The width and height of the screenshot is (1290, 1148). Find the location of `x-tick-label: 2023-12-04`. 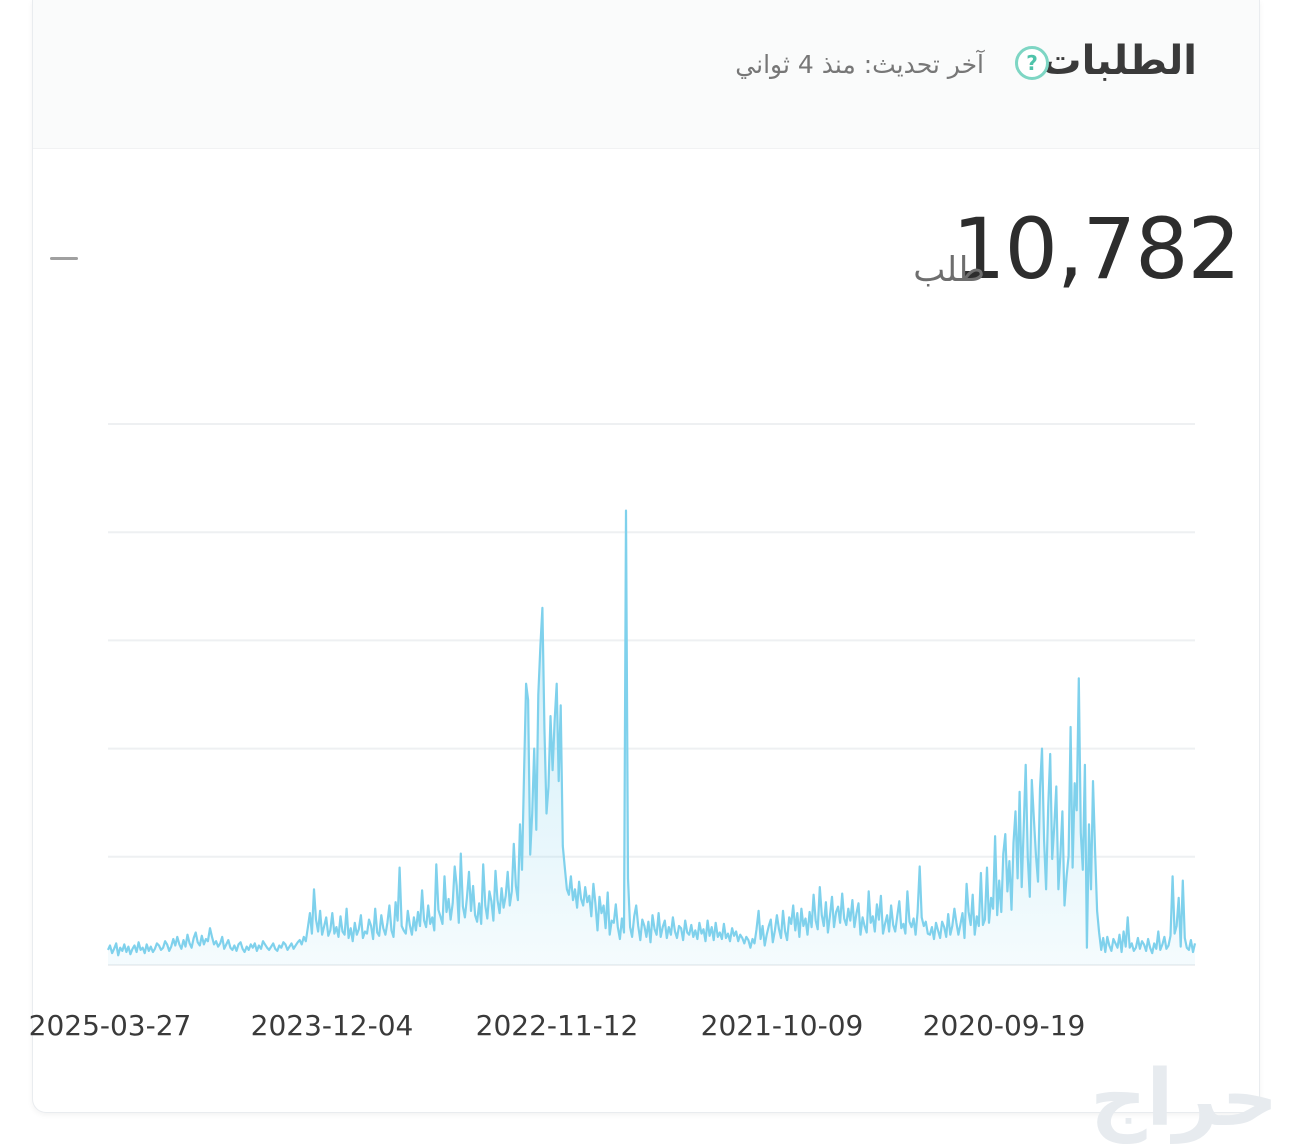

x-tick-label: 2023-12-04 is located at coordinates (332, 1025).